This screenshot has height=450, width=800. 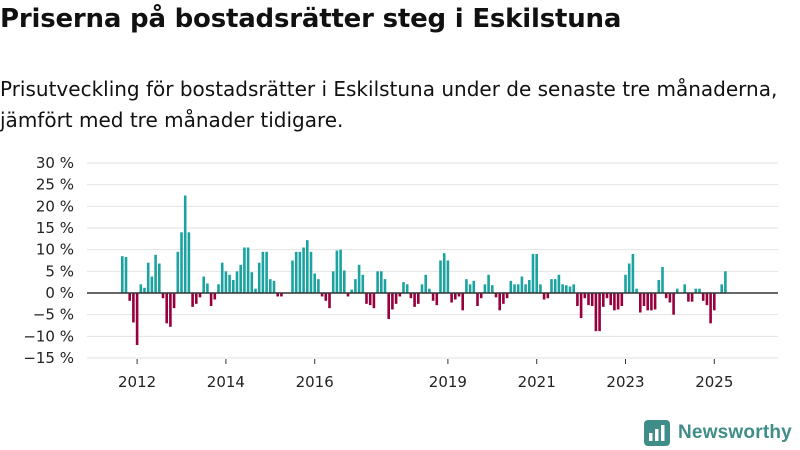 What do you see at coordinates (59, 293) in the screenshot?
I see `y-tick-label: 0 %` at bounding box center [59, 293].